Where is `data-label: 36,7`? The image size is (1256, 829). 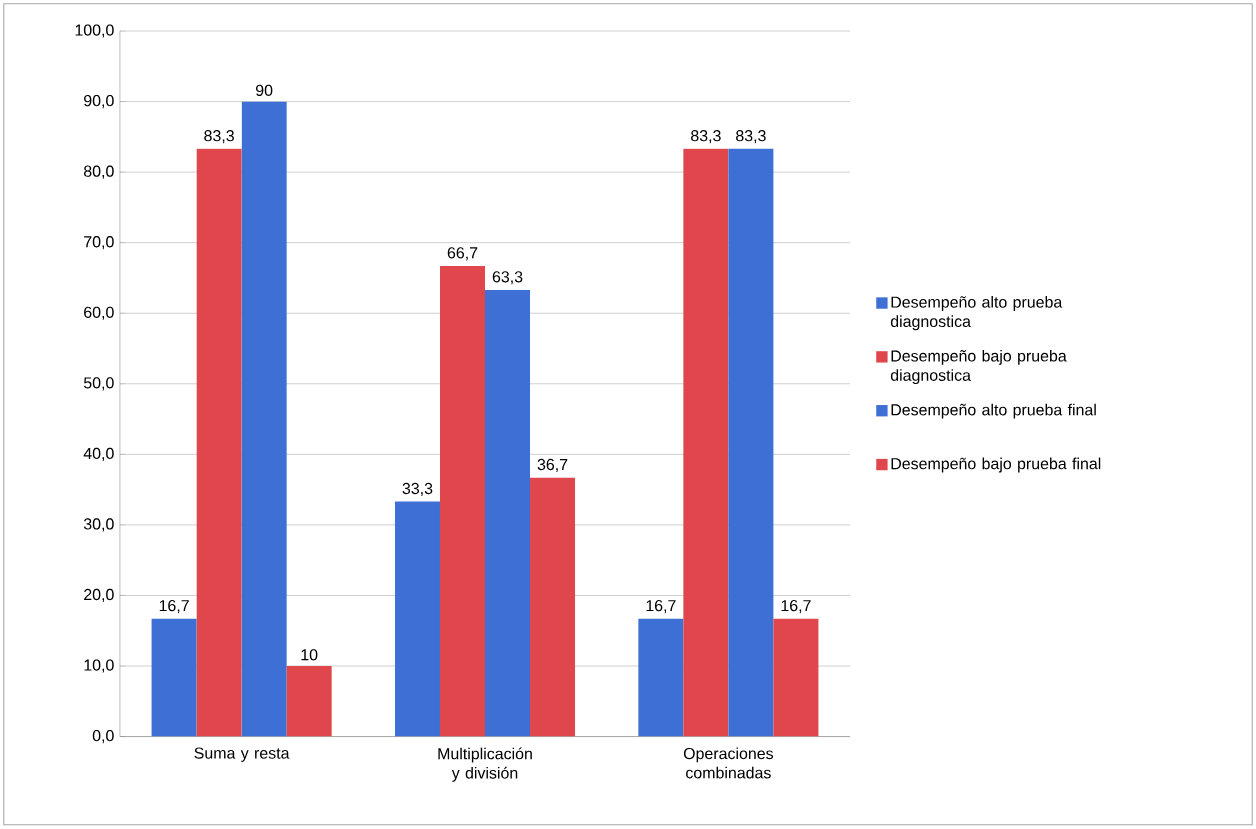
data-label: 36,7 is located at coordinates (552, 466).